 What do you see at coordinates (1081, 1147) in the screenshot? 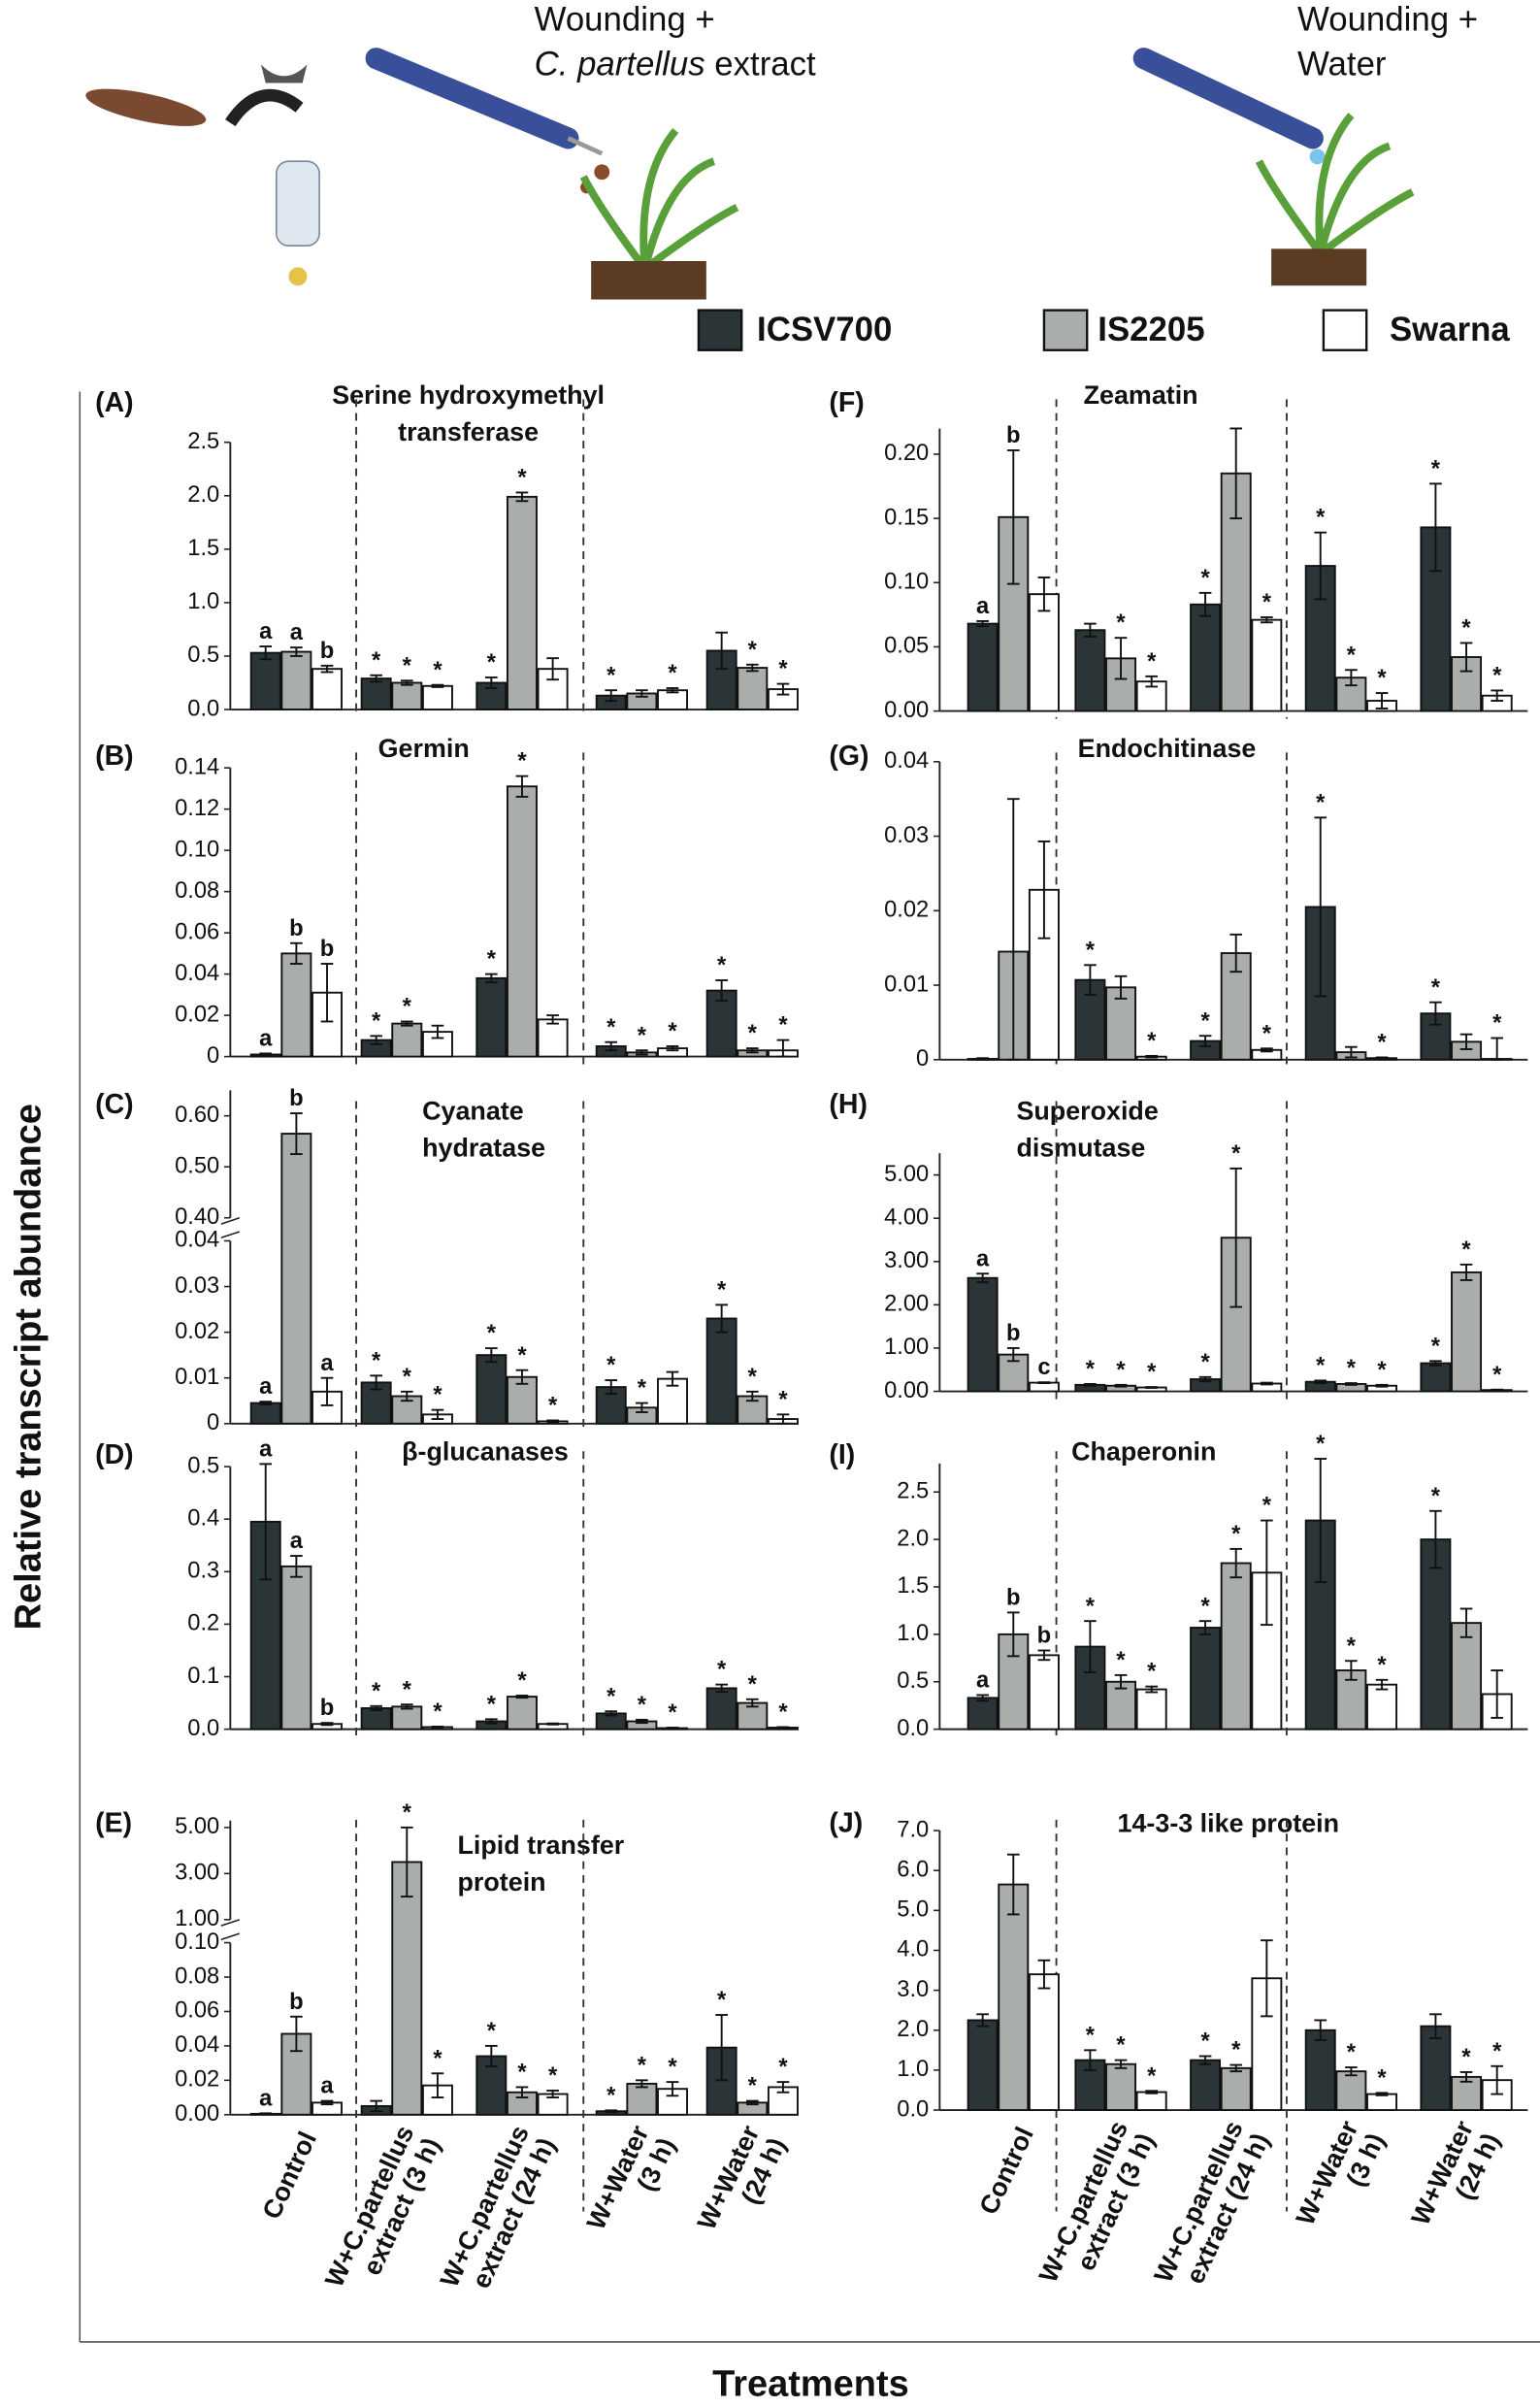
I see `chart-title: dismutase` at bounding box center [1081, 1147].